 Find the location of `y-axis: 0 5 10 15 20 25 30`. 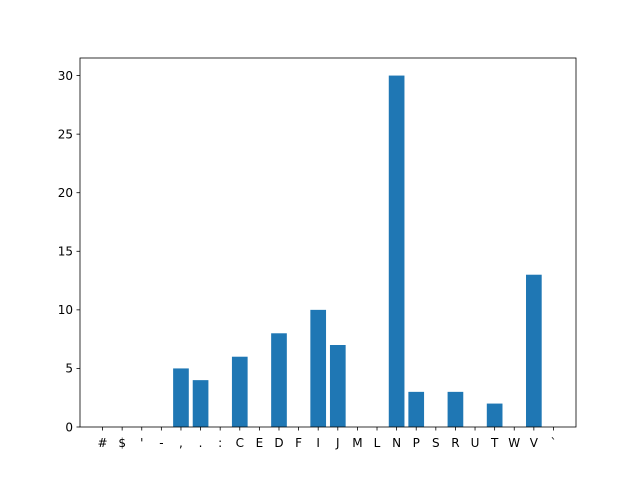

y-axis: 0 5 10 15 20 25 30 is located at coordinates (69, 251).